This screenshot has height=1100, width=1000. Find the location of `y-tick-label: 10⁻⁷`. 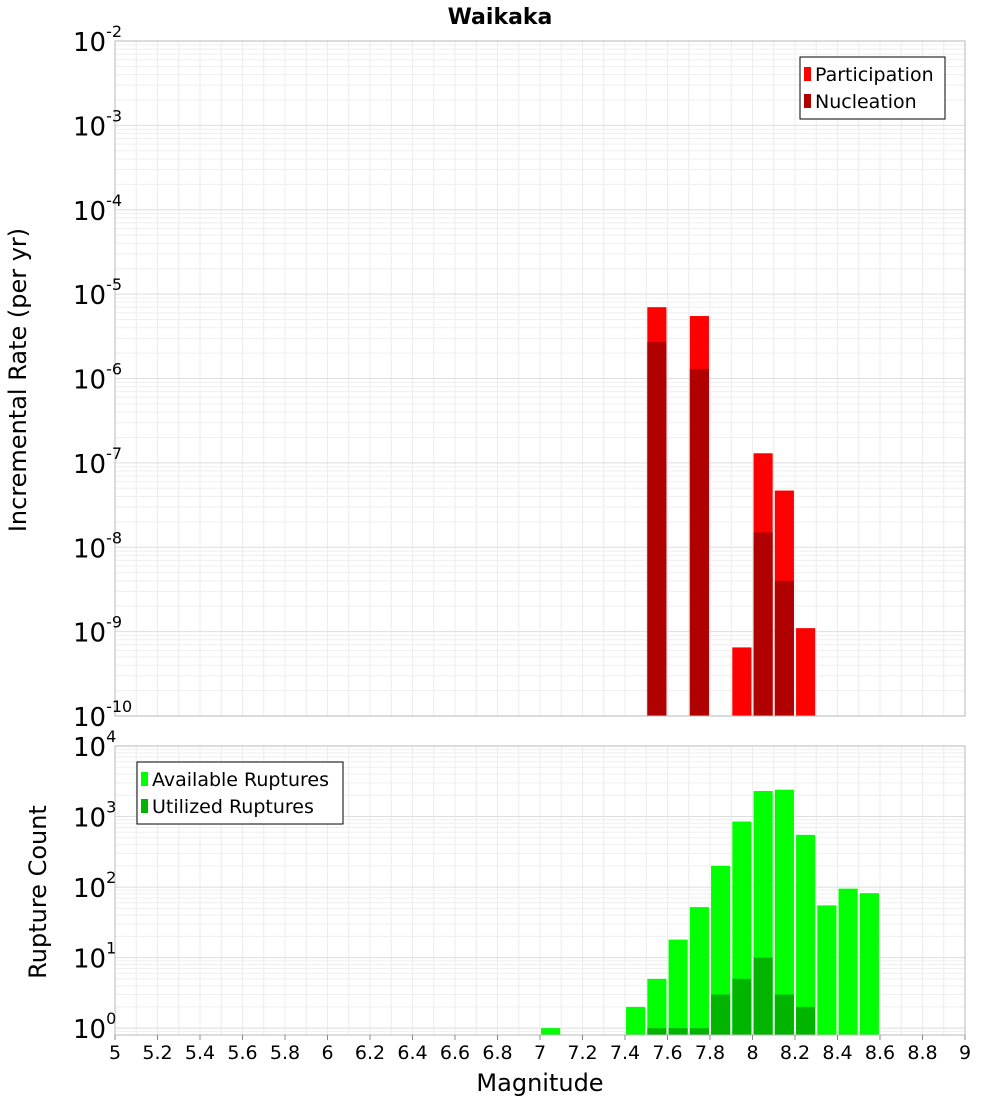

y-tick-label: 10⁻⁷ is located at coordinates (97, 462).